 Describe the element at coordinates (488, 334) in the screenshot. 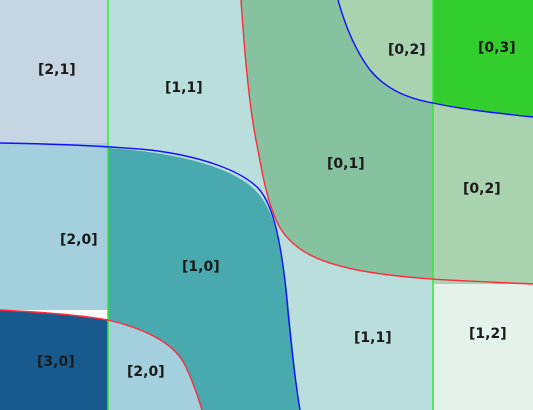

I see `label-region-1-2: [1,2]` at that location.